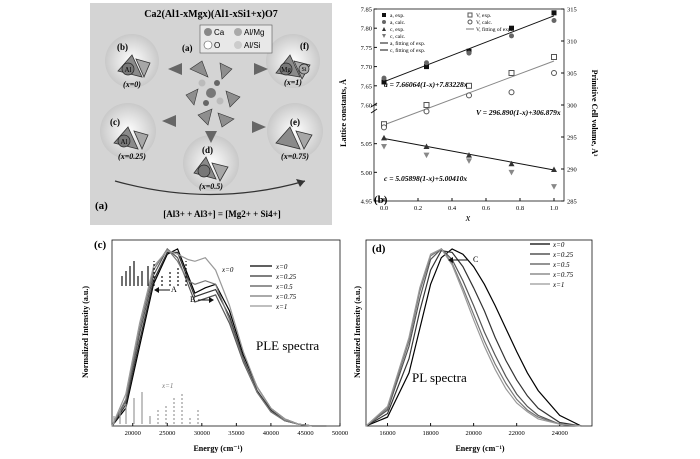 The image size is (700, 459). What do you see at coordinates (517, 433) in the screenshot?
I see `d-xtick-label: 22000` at bounding box center [517, 433].